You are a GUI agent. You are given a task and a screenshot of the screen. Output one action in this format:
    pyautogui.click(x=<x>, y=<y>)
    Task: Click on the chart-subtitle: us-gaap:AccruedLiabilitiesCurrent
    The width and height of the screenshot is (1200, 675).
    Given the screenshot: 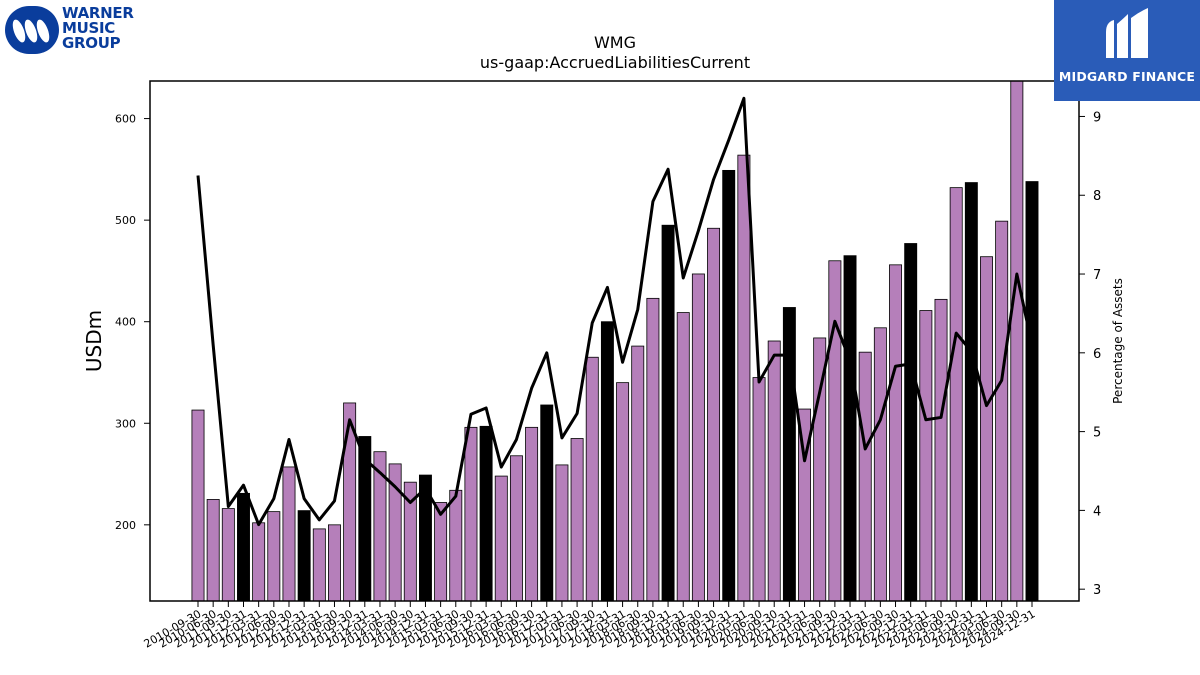 What is the action you would take?
    pyautogui.click(x=615, y=62)
    